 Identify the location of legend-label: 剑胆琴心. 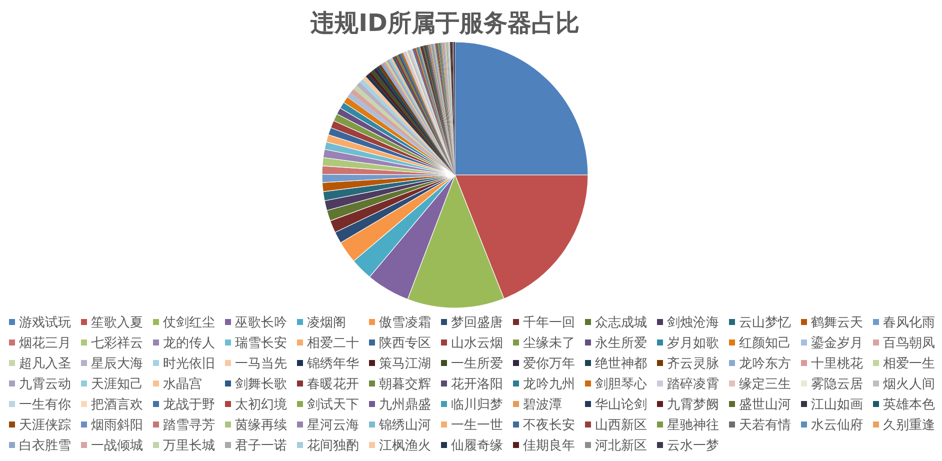
(621, 384).